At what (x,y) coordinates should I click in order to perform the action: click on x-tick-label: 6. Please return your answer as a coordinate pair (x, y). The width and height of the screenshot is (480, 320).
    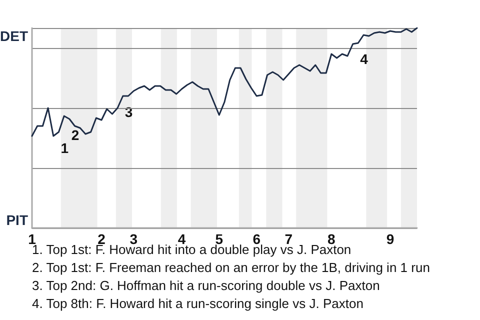
    Looking at the image, I should click on (256, 239).